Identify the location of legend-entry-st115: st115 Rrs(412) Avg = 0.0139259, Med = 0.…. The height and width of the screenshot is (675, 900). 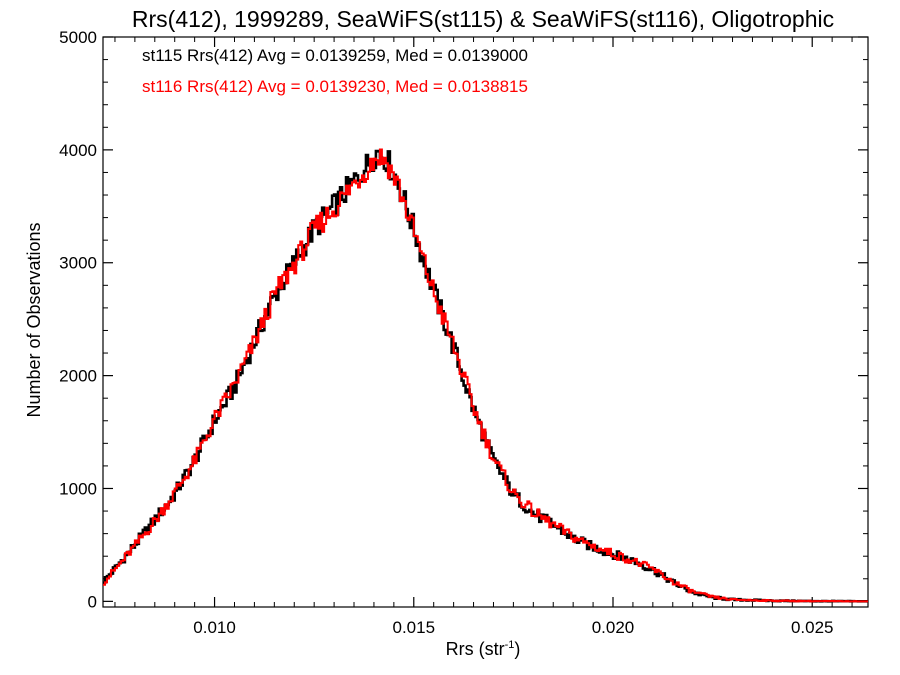
(335, 55).